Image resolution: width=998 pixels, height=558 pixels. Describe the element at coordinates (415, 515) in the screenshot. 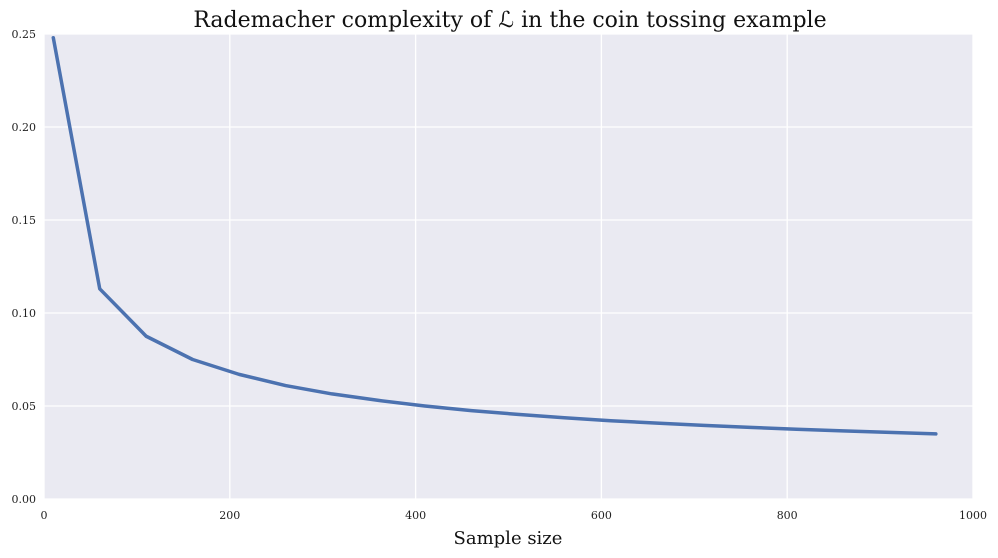

I see `x-tick-label: 400` at that location.